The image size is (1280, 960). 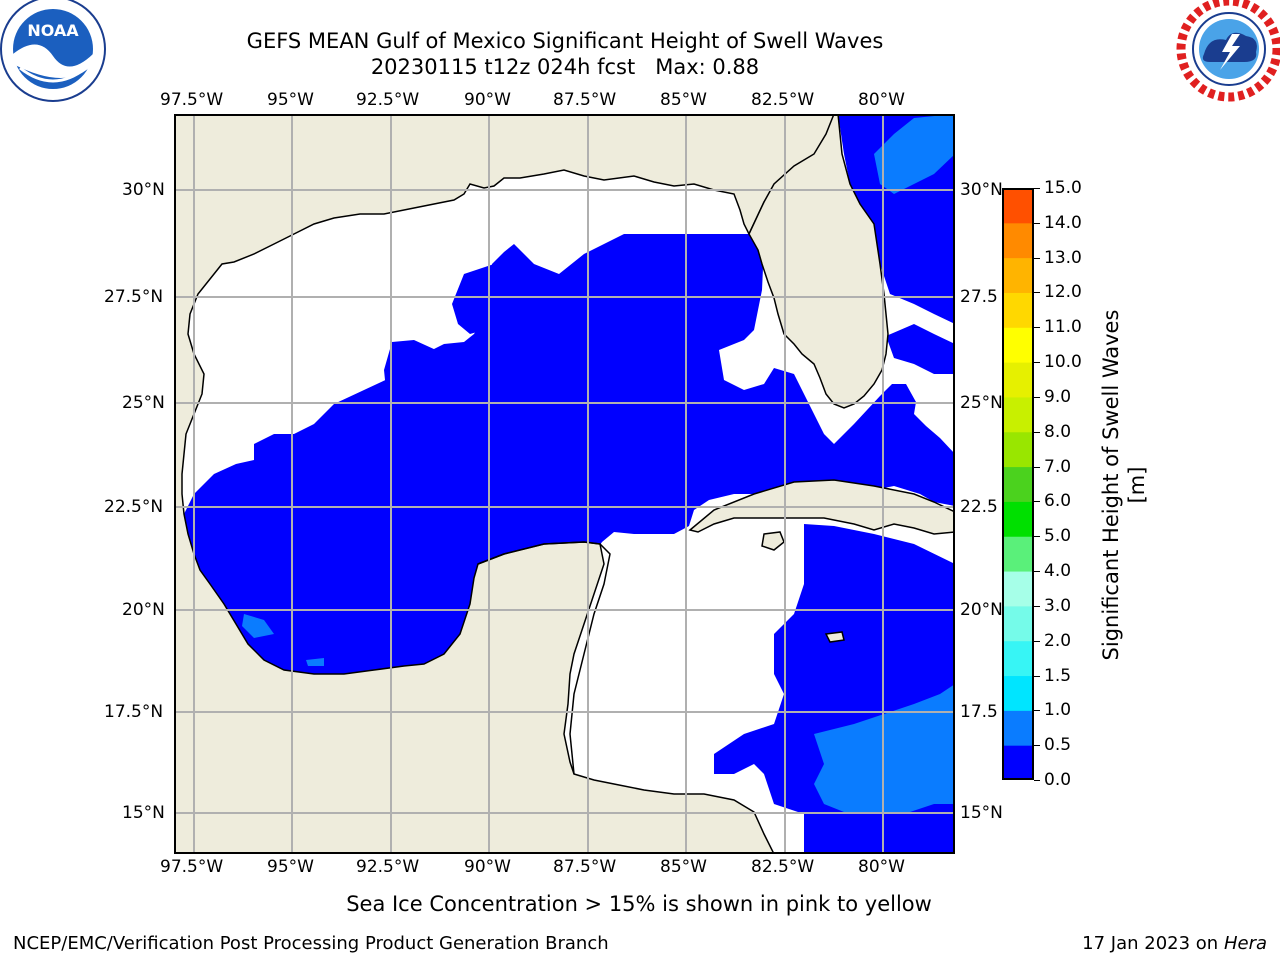 What do you see at coordinates (143, 813) in the screenshot?
I see `lat-label-left: 15°N` at bounding box center [143, 813].